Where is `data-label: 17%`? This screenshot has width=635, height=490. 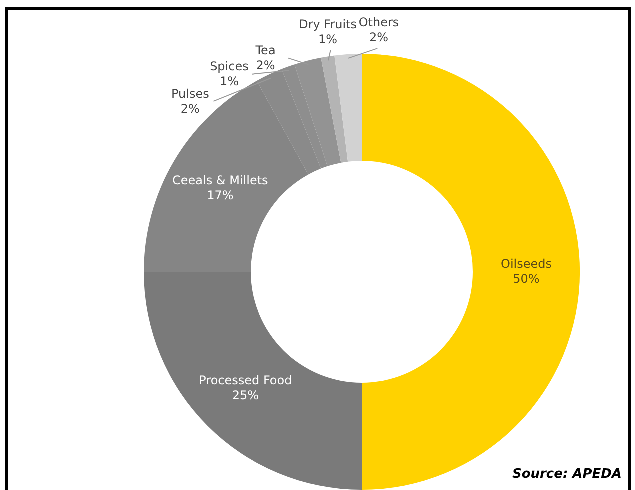
data-label: 17% is located at coordinates (220, 195).